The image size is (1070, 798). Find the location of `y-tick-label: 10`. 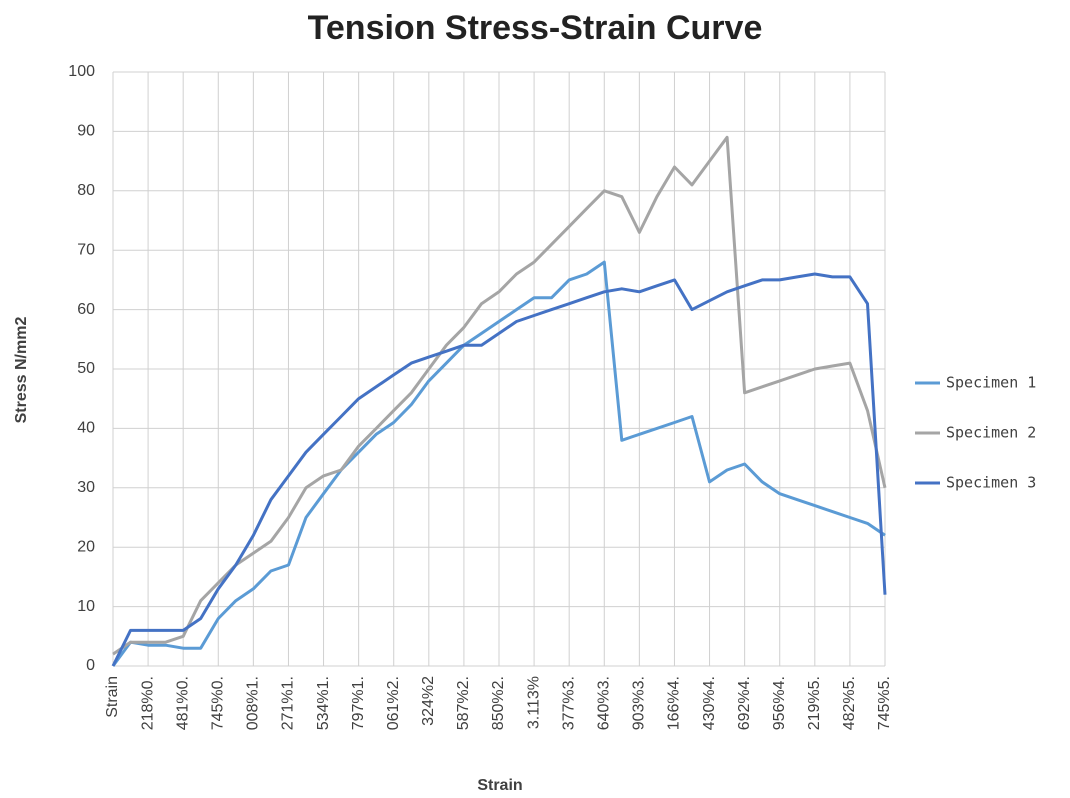

y-tick-label: 10 is located at coordinates (86, 606).